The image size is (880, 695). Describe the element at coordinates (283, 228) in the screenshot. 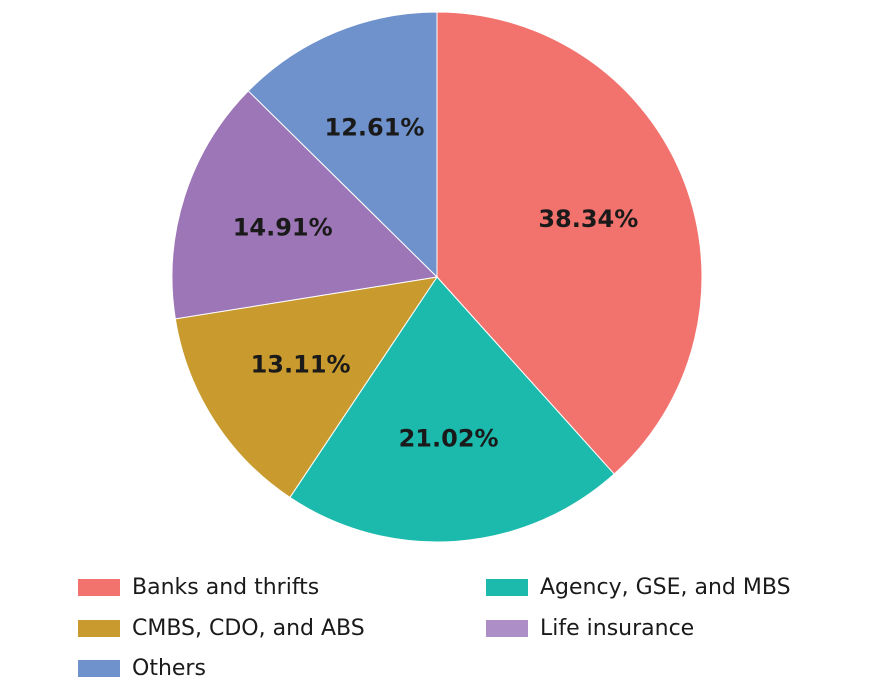

I see `data-label-life-insurance: 14.91%` at that location.